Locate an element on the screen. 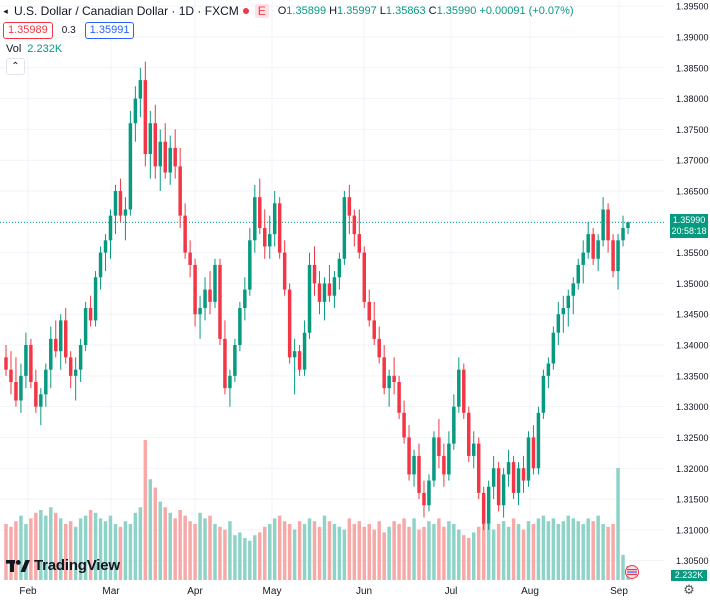  price-tick-label: 1.37000 is located at coordinates (692, 161).